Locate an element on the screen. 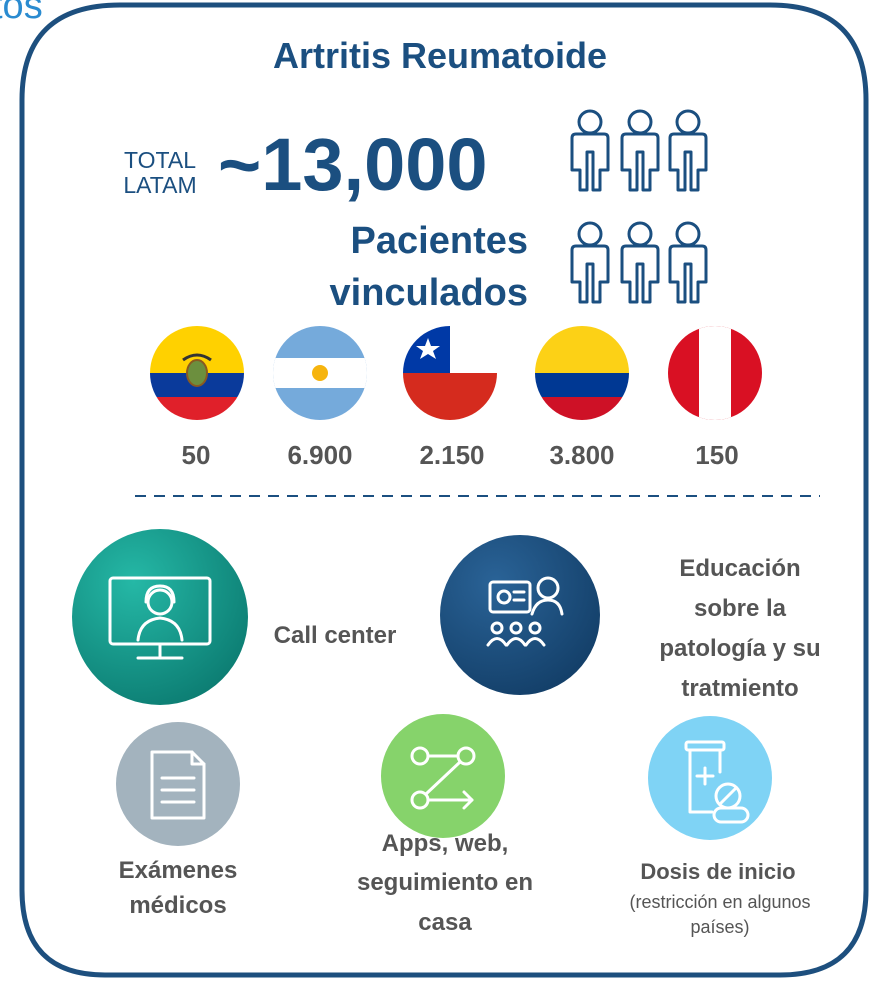 This screenshot has width=872, height=984. country-count: 3.800 is located at coordinates (581, 455).